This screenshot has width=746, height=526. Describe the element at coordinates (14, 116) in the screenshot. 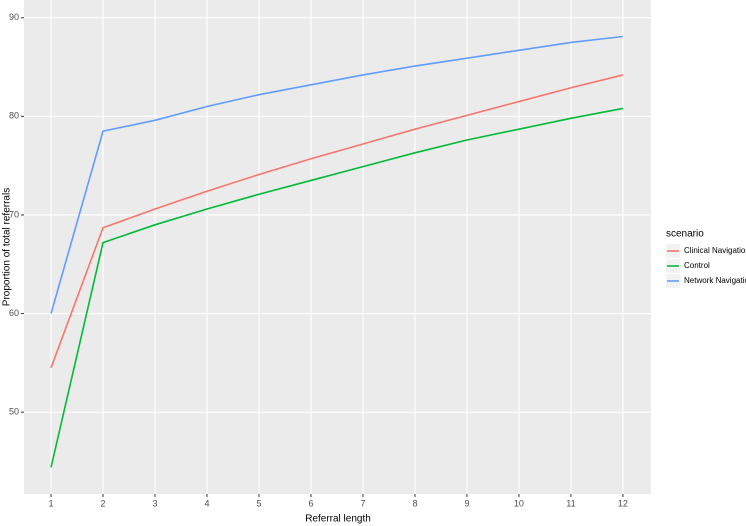

I see `y-tick-label: 80` at that location.